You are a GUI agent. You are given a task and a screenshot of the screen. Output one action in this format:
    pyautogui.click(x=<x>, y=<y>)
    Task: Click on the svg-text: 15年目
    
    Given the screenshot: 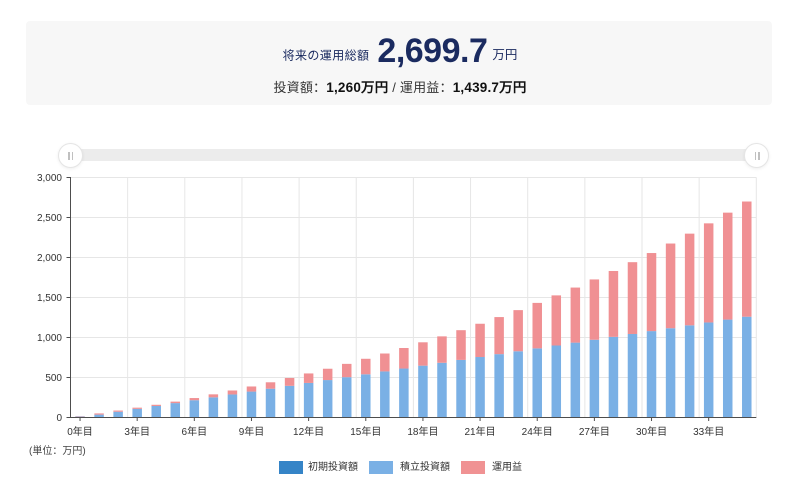 What is the action you would take?
    pyautogui.click(x=365, y=431)
    